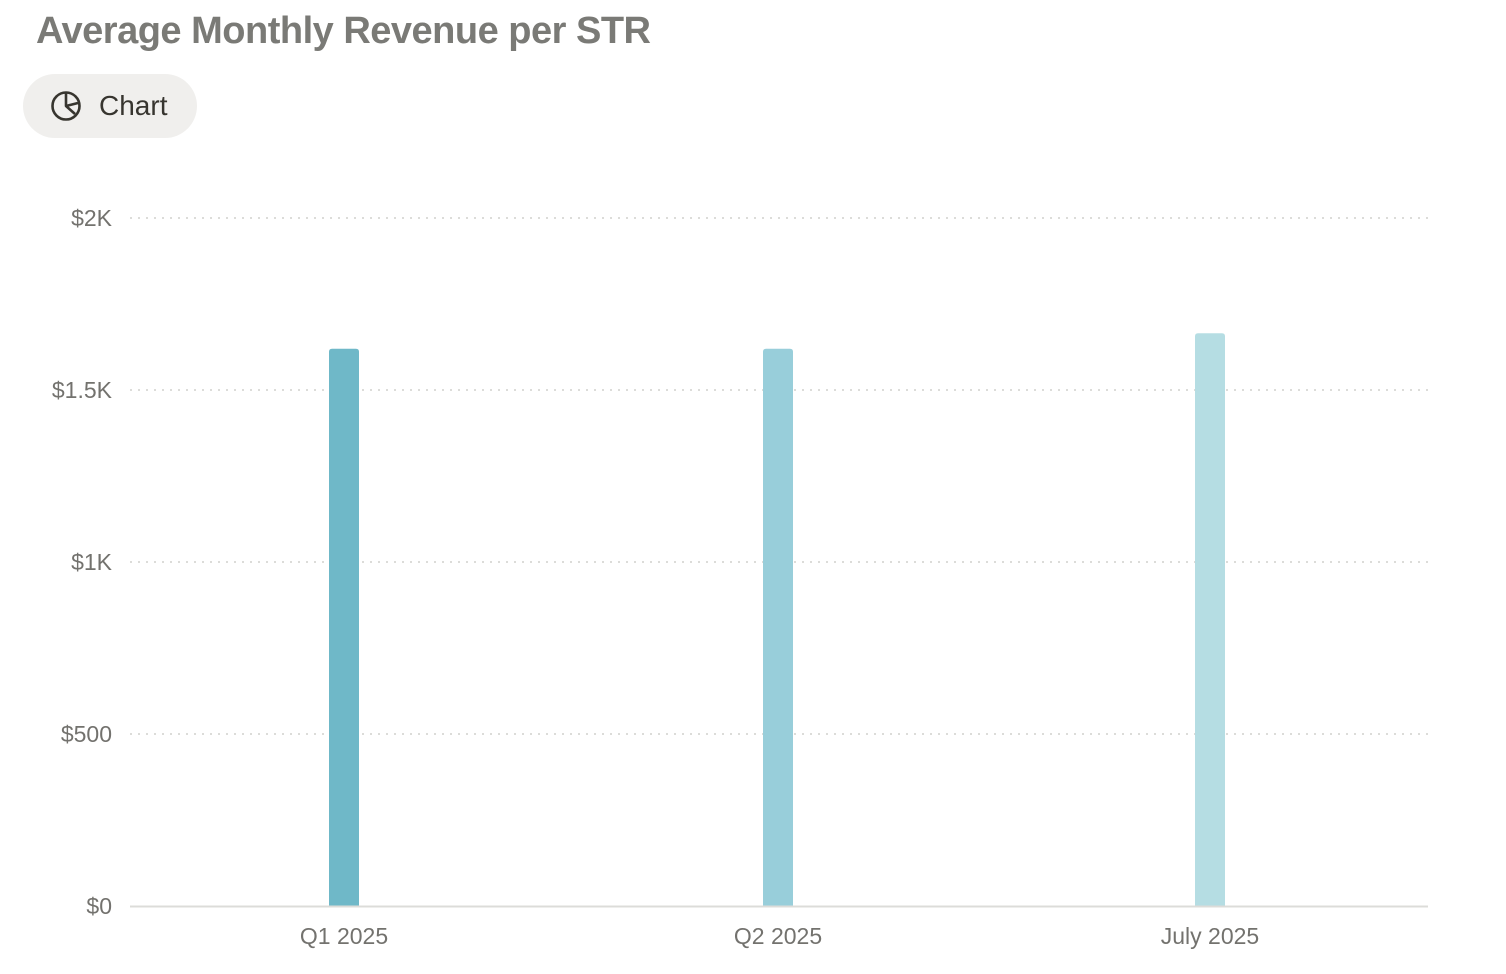  I want to click on y-axis-ticks: $0 $500 $1K $1.5K $2K, so click(82, 562).